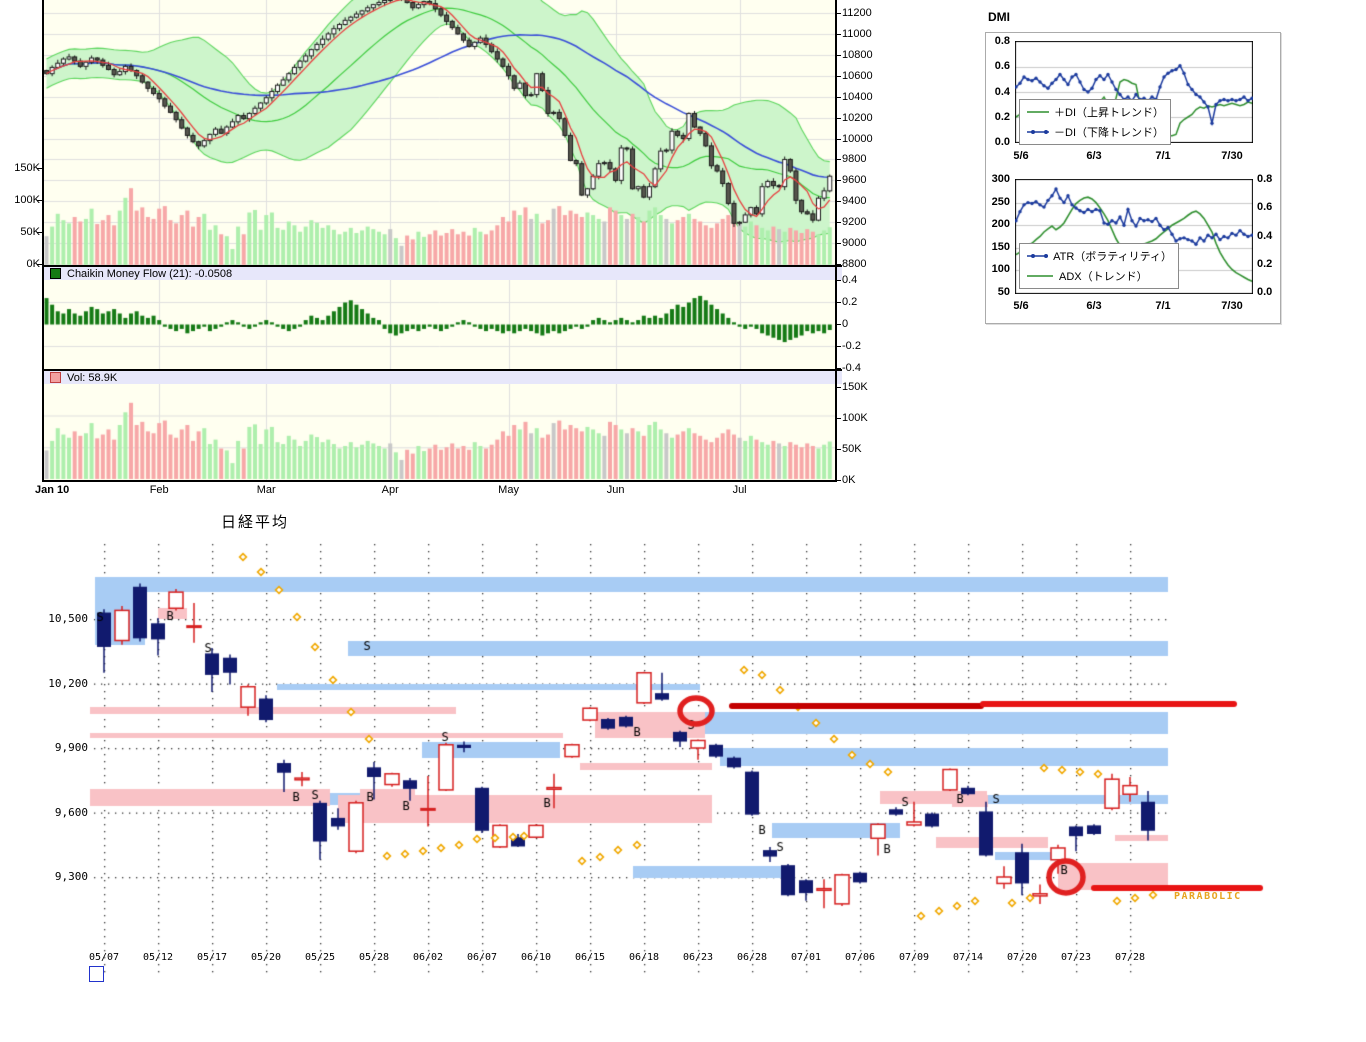 The height and width of the screenshot is (1042, 1366). What do you see at coordinates (1003, 292) in the screenshot?
I see `atr-left-label: 50` at bounding box center [1003, 292].